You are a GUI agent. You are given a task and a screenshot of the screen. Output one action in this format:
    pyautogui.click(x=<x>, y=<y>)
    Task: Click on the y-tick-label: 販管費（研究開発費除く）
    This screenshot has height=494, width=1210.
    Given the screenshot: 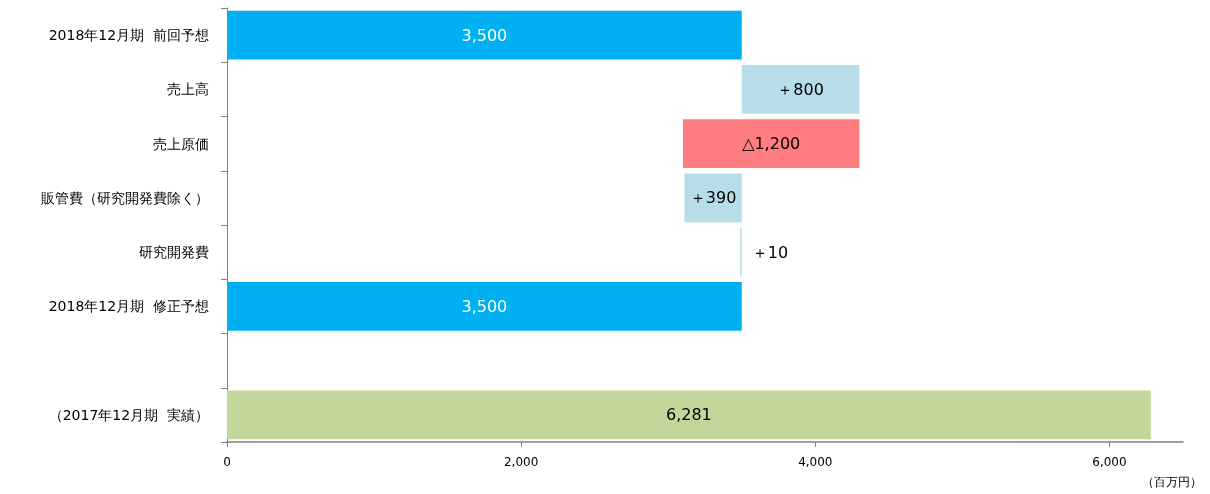 What is the action you would take?
    pyautogui.click(x=125, y=197)
    